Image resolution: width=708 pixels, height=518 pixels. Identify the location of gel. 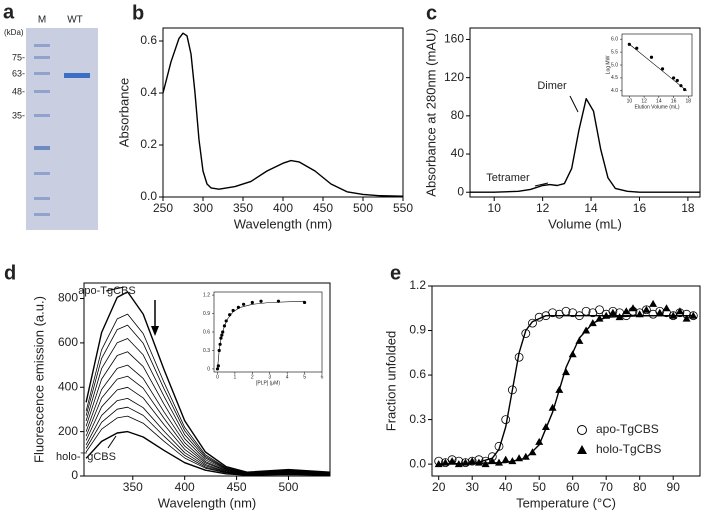
(62, 129).